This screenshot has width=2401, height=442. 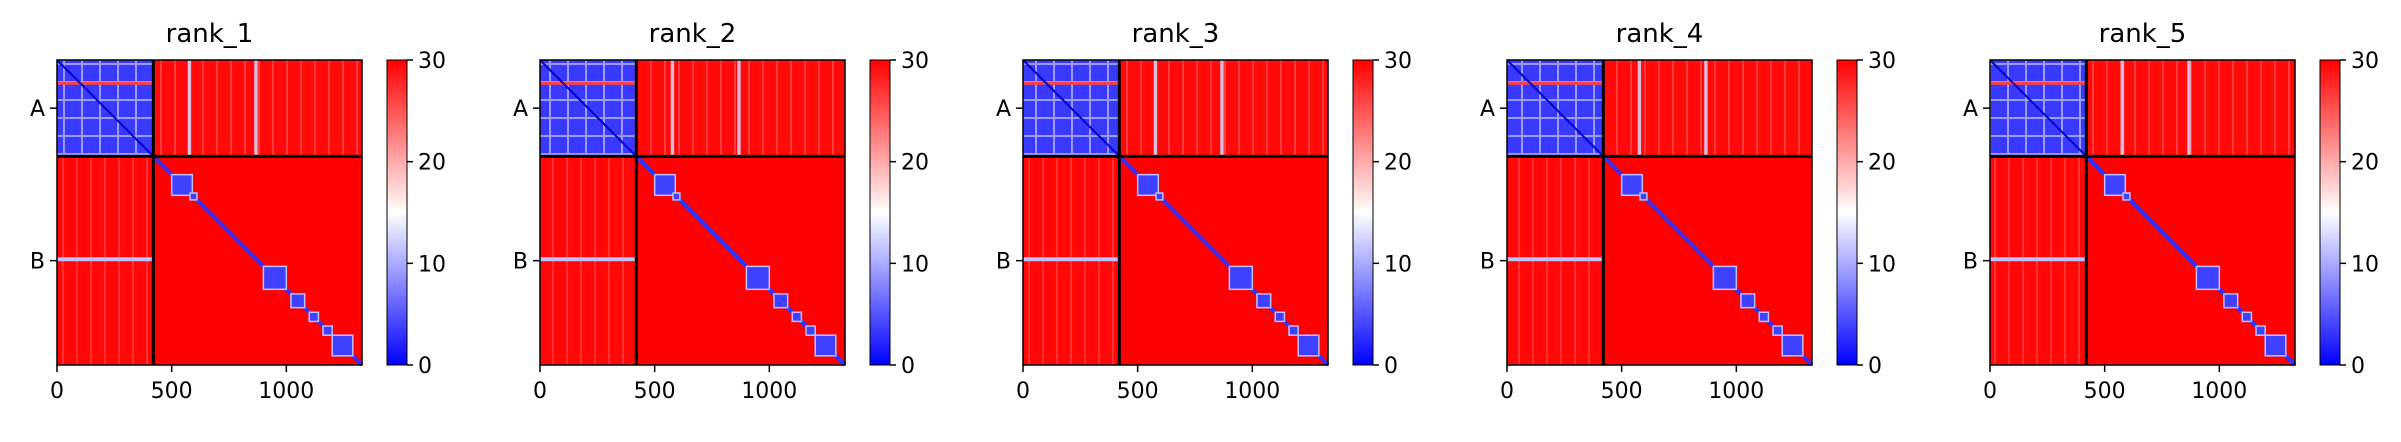 What do you see at coordinates (2143, 34) in the screenshot?
I see `panel-title: rank_5` at bounding box center [2143, 34].